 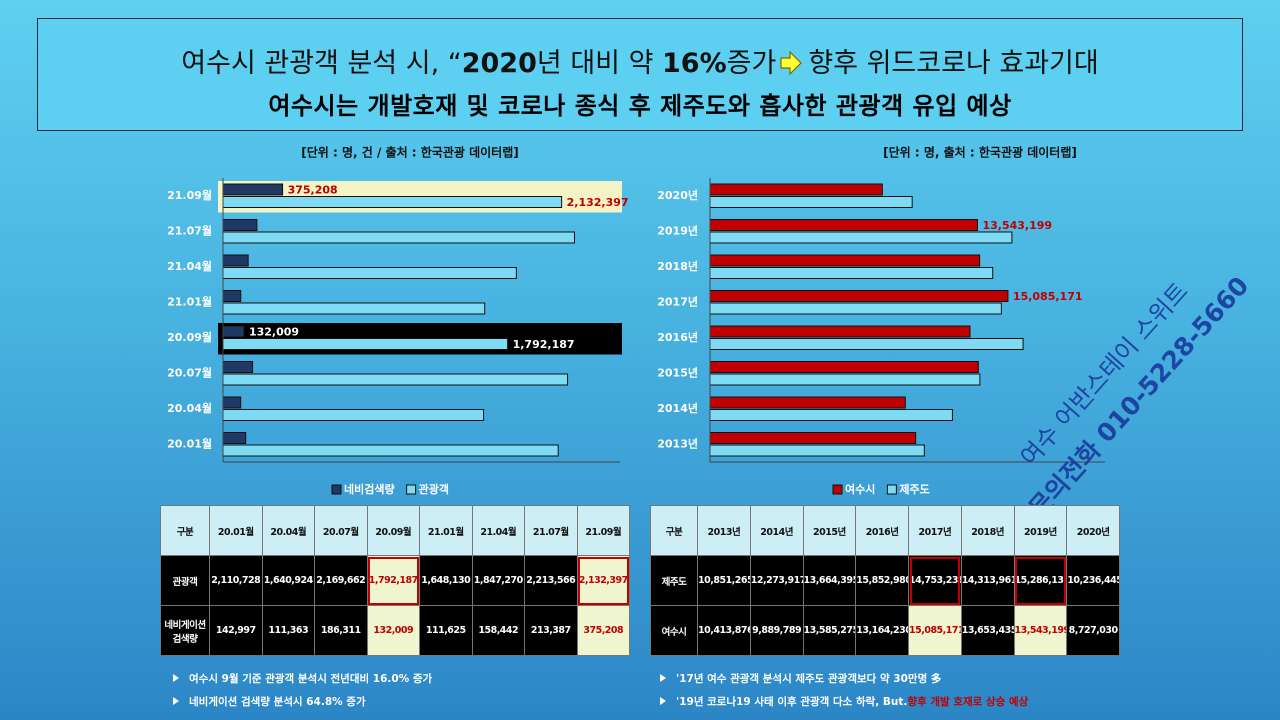 What do you see at coordinates (829, 580) in the screenshot?
I see `table-cell: 13,664,395` at bounding box center [829, 580].